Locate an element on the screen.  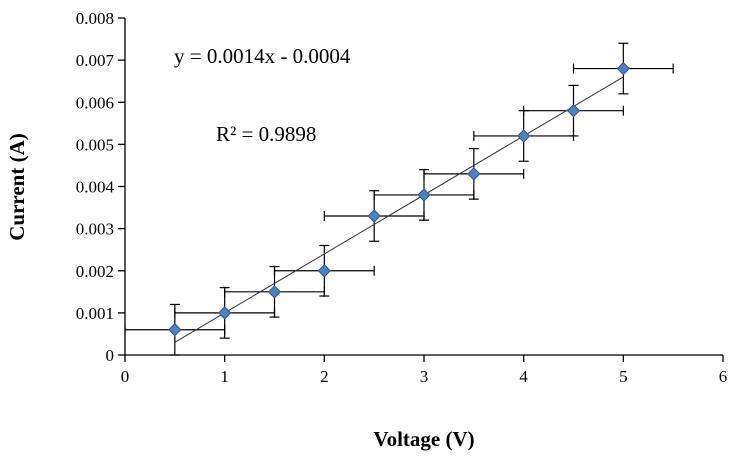
x-tick-label: 0 is located at coordinates (125, 376).